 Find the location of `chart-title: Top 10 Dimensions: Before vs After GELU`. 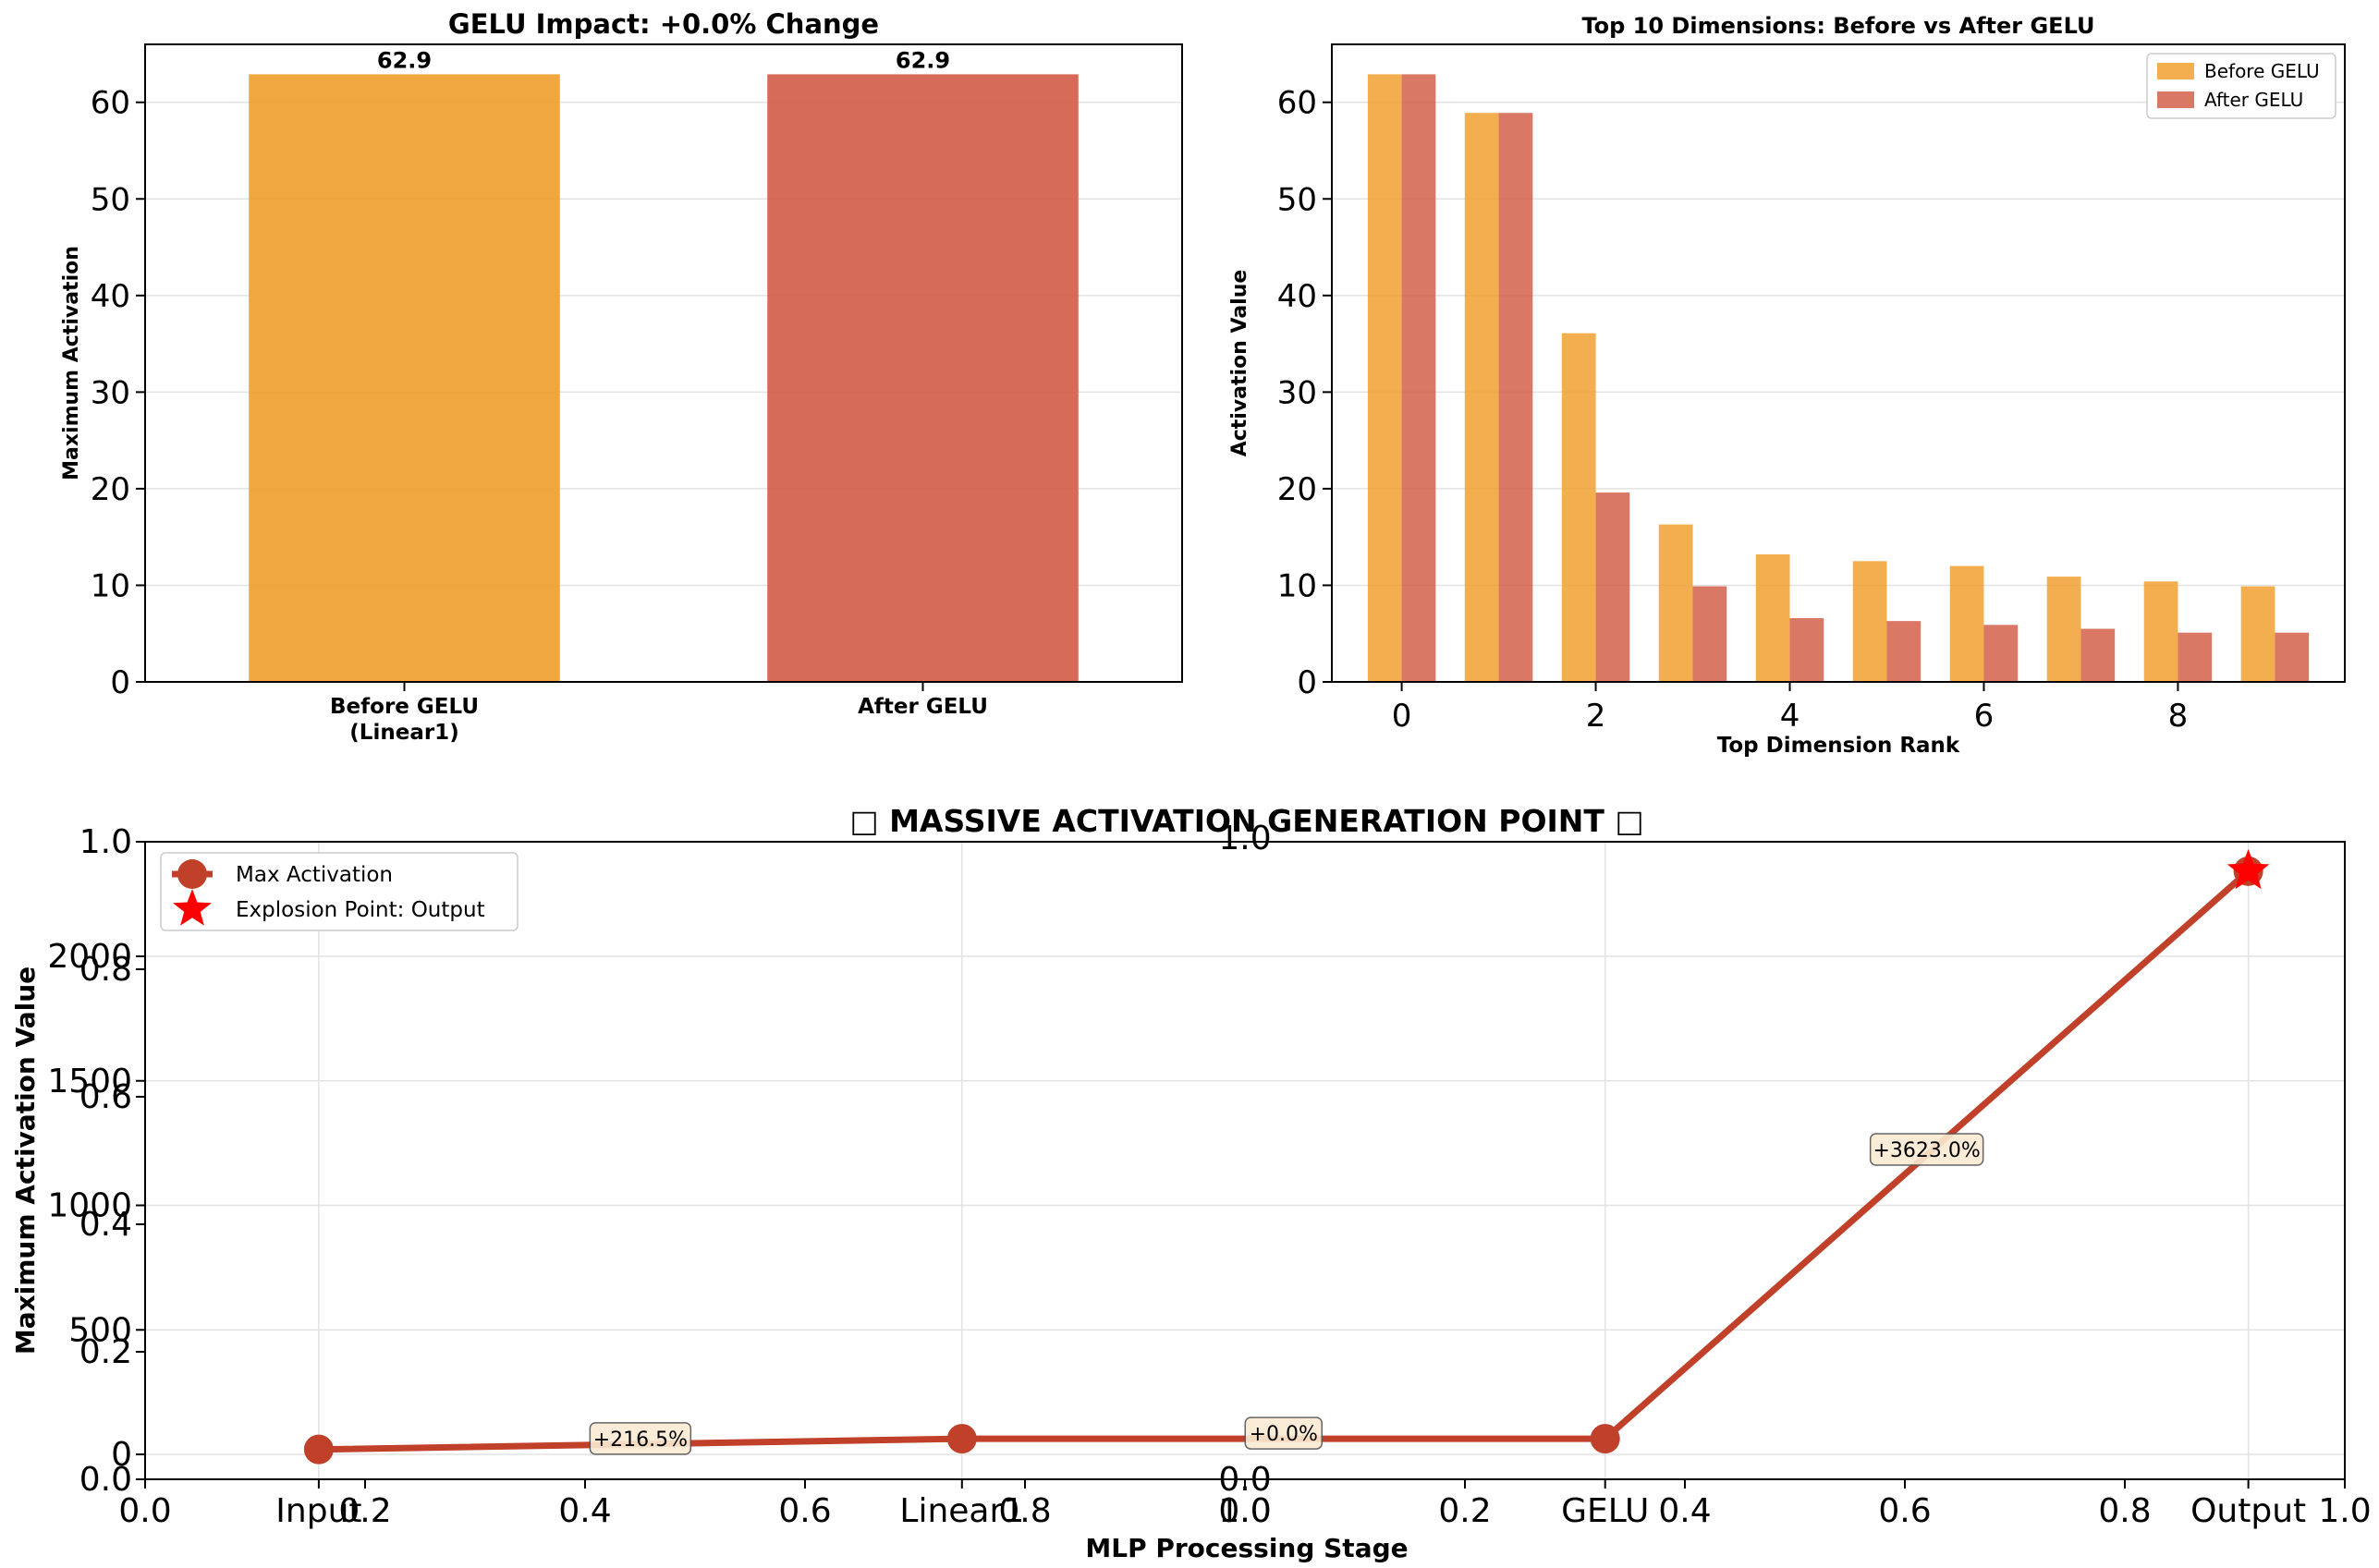

chart-title: Top 10 Dimensions: Before vs After GELU is located at coordinates (1838, 26).